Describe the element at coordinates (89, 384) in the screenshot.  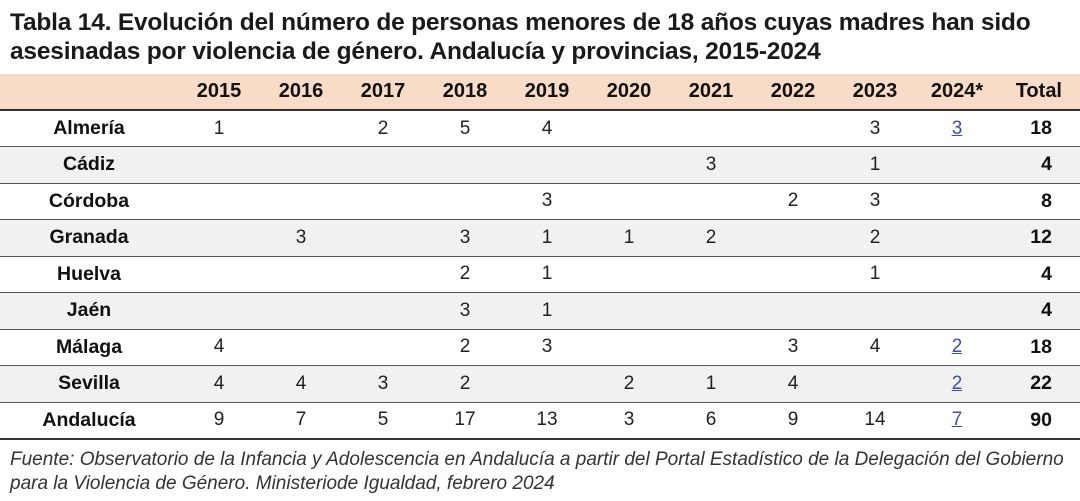
I see `province-cell: Sevilla` at that location.